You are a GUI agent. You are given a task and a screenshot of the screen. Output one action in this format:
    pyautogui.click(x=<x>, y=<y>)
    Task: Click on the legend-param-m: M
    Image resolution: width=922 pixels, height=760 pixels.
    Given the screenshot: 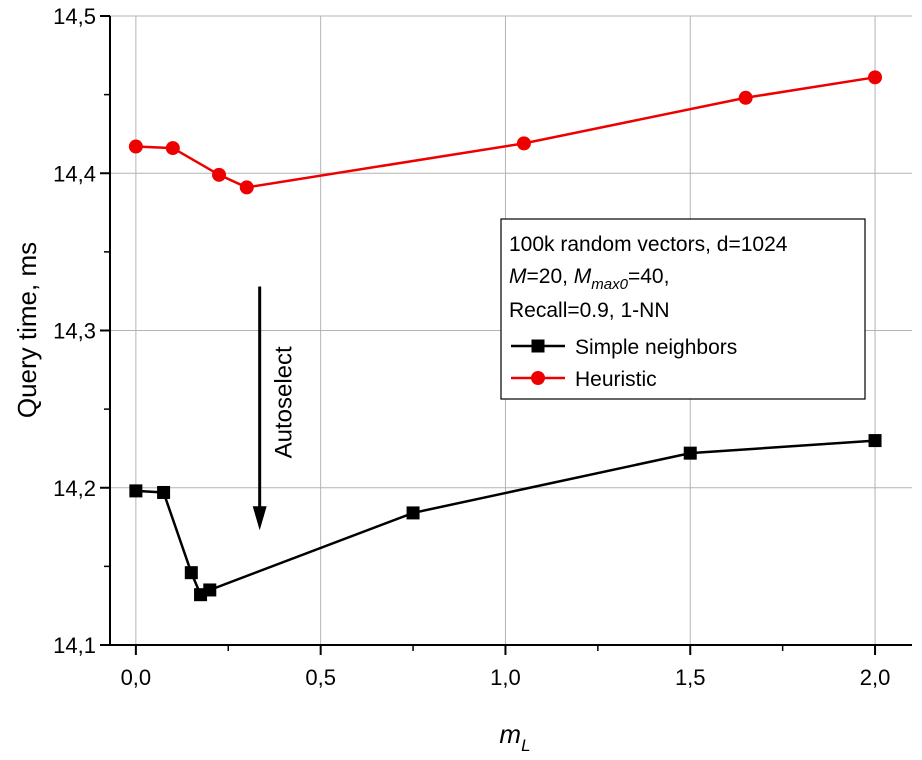 What is the action you would take?
    pyautogui.click(x=518, y=276)
    